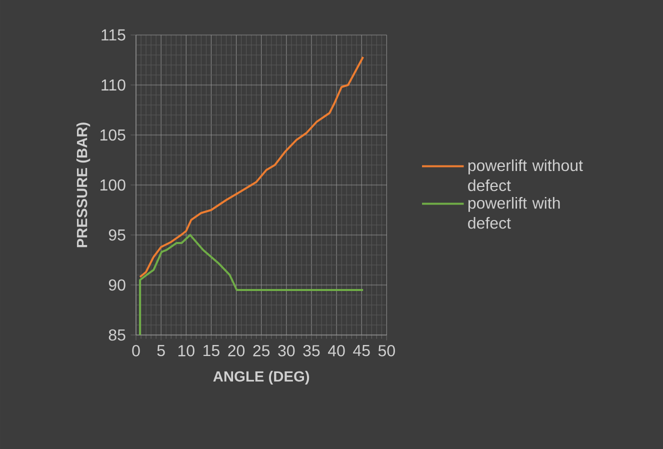 The height and width of the screenshot is (449, 663). I want to click on x-tick-label: 35, so click(311, 350).